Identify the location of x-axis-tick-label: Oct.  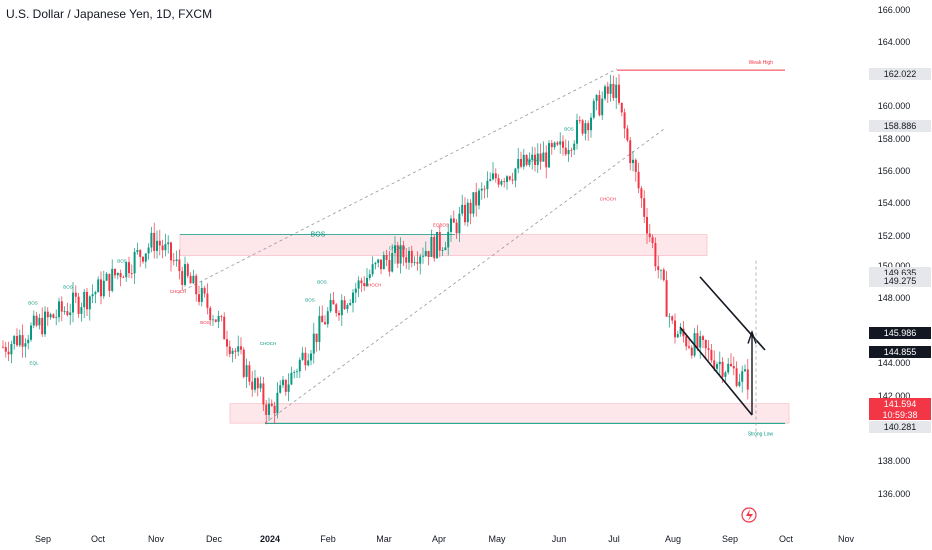
(98, 539).